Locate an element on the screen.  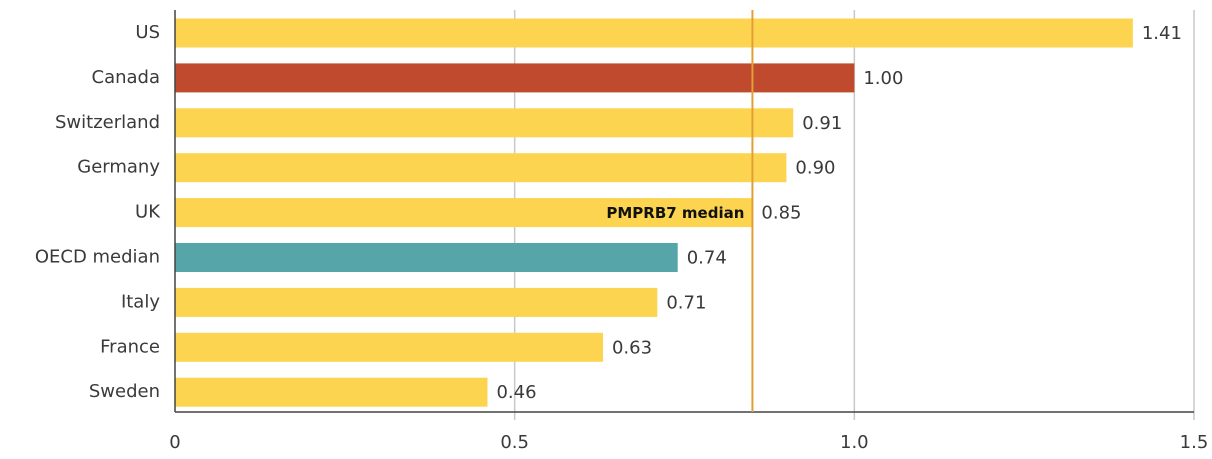
y-tick-label: UK is located at coordinates (148, 212).